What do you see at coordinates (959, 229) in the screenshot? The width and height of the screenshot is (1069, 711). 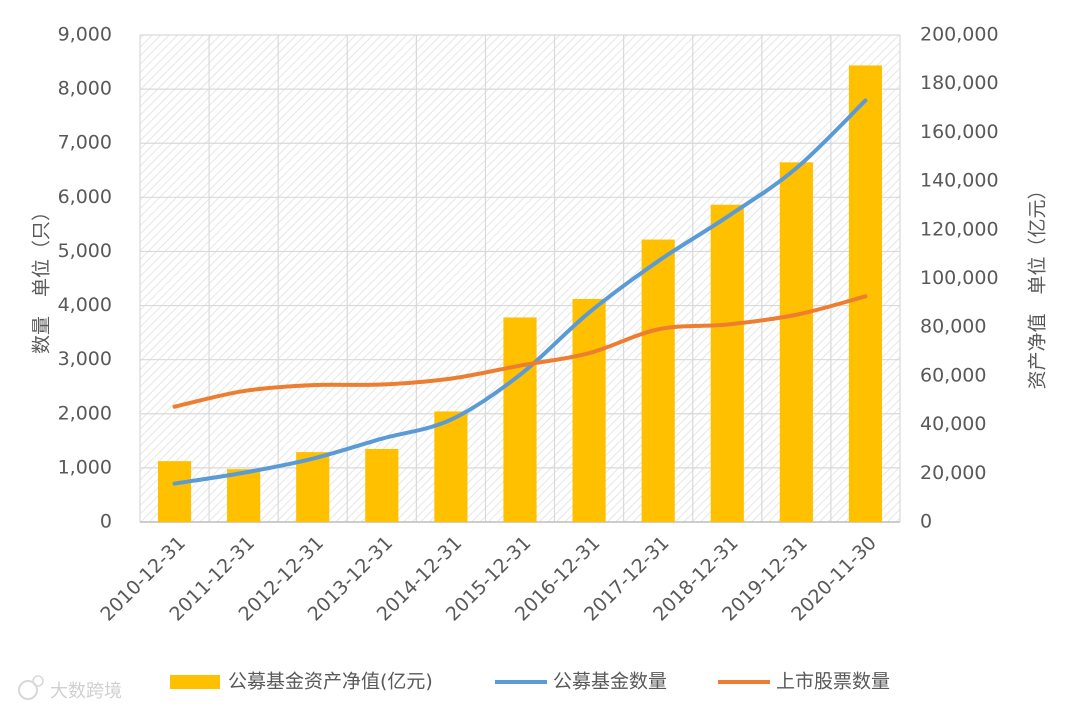 I see `right-tick-label: 120,000` at bounding box center [959, 229].